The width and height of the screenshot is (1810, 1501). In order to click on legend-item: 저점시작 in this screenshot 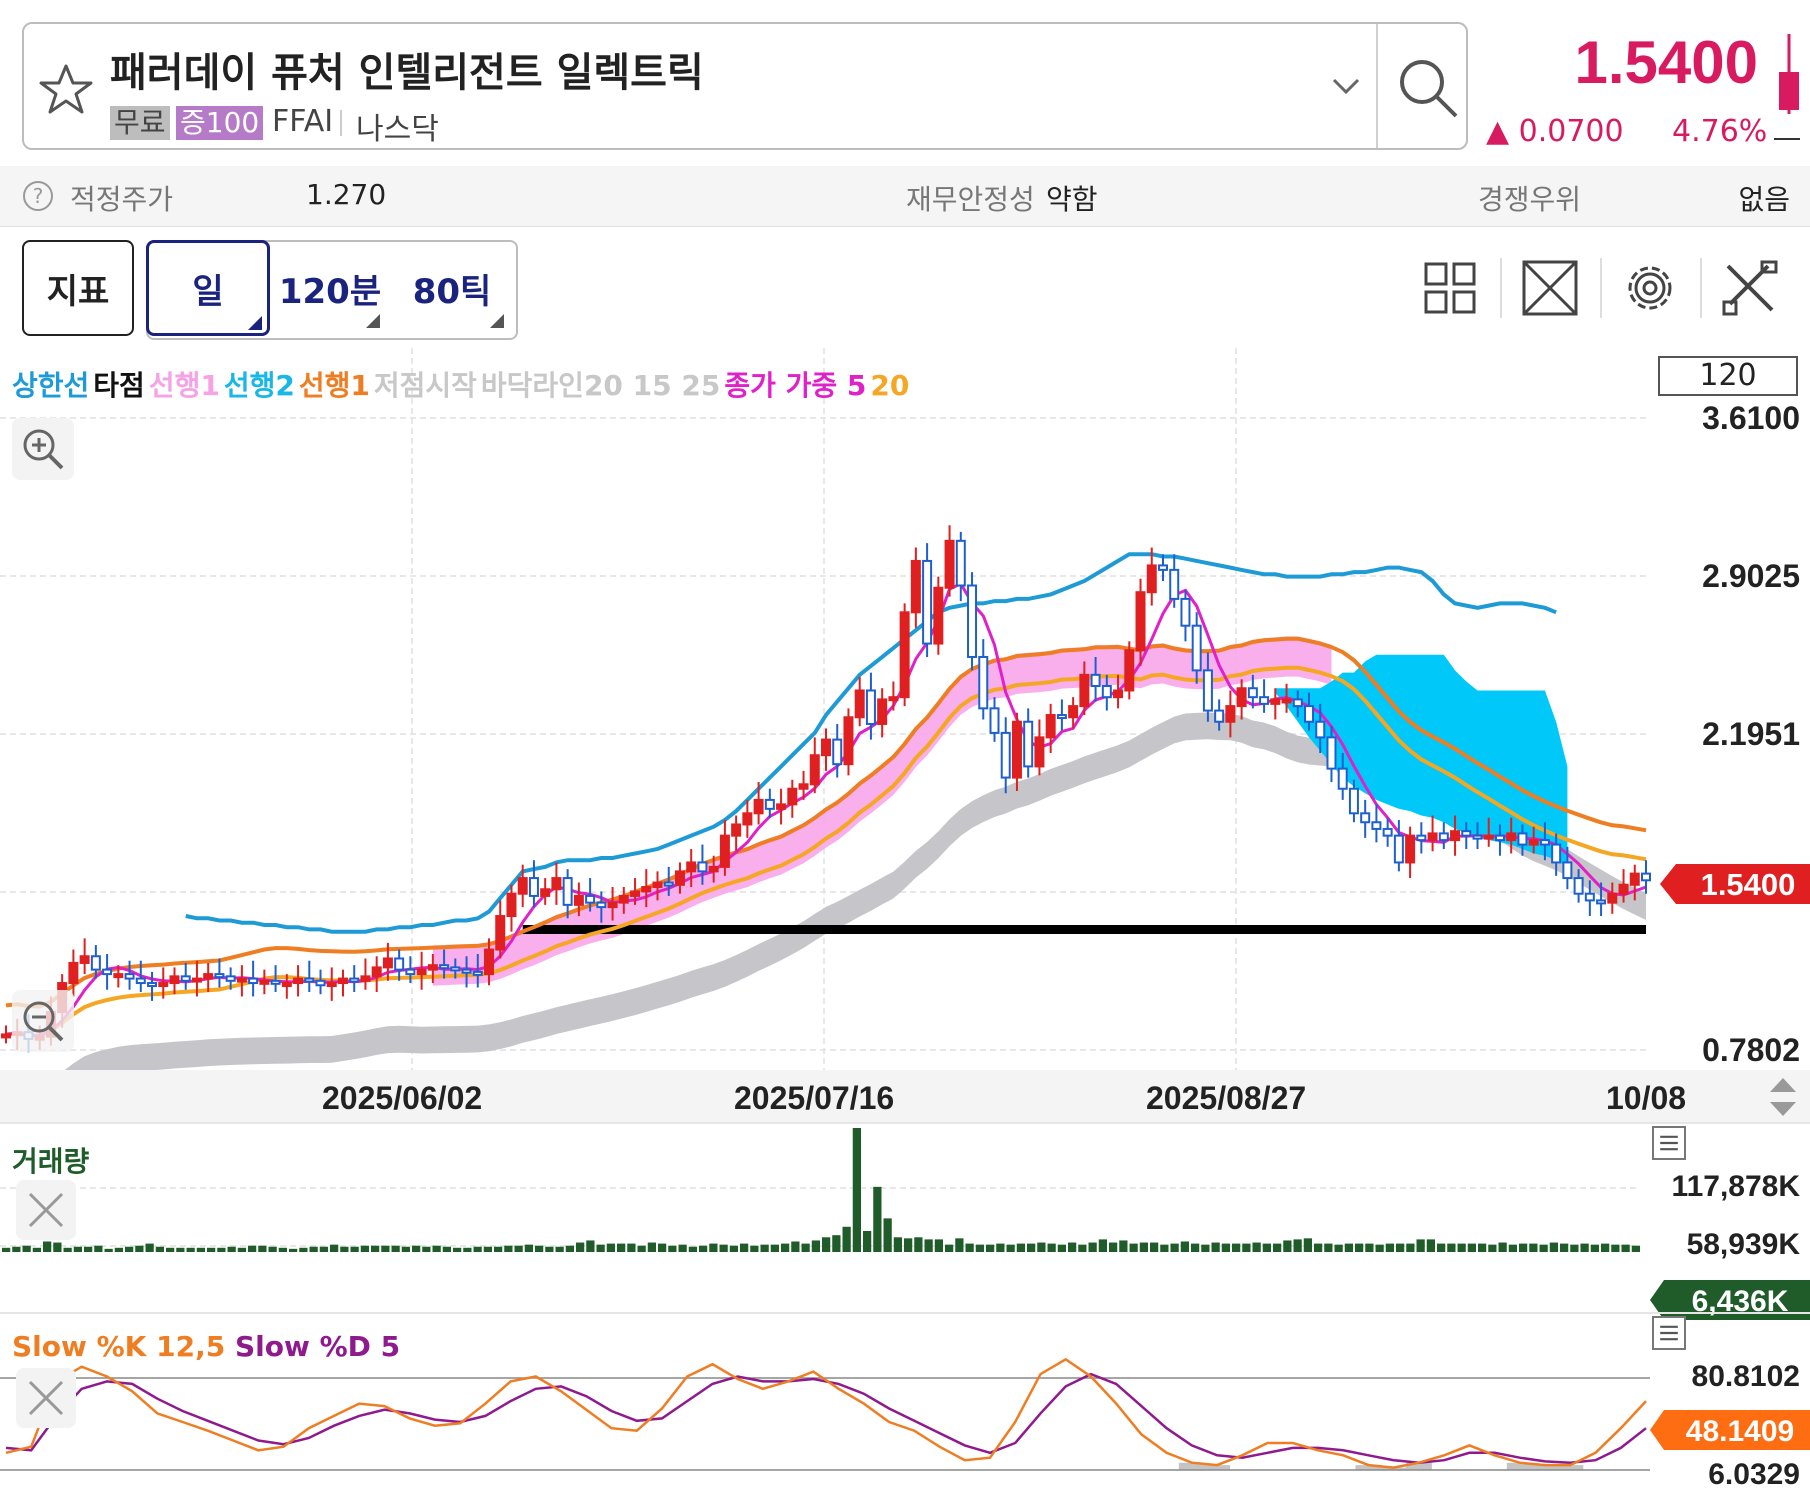, I will do `click(425, 385)`.